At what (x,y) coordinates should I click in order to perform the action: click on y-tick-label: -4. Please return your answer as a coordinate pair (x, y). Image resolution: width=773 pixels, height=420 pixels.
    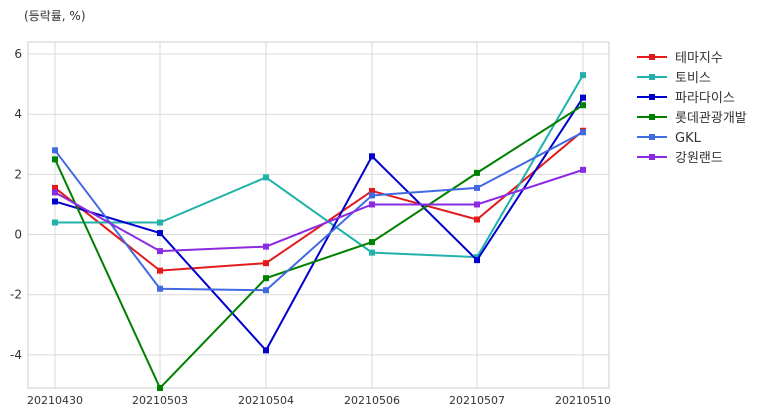
    Looking at the image, I should click on (16, 355).